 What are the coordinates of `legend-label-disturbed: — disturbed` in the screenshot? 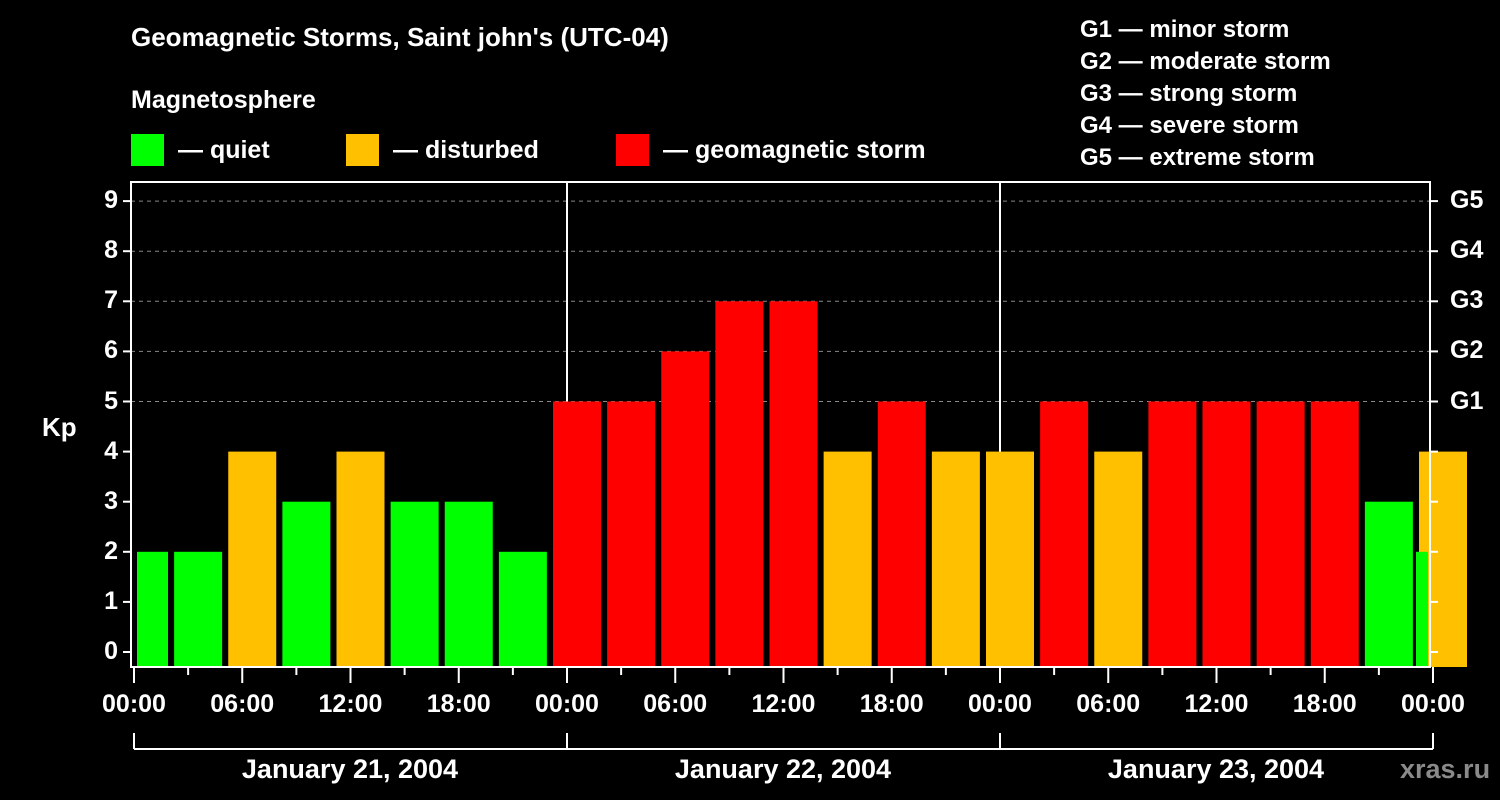 It's located at (466, 149).